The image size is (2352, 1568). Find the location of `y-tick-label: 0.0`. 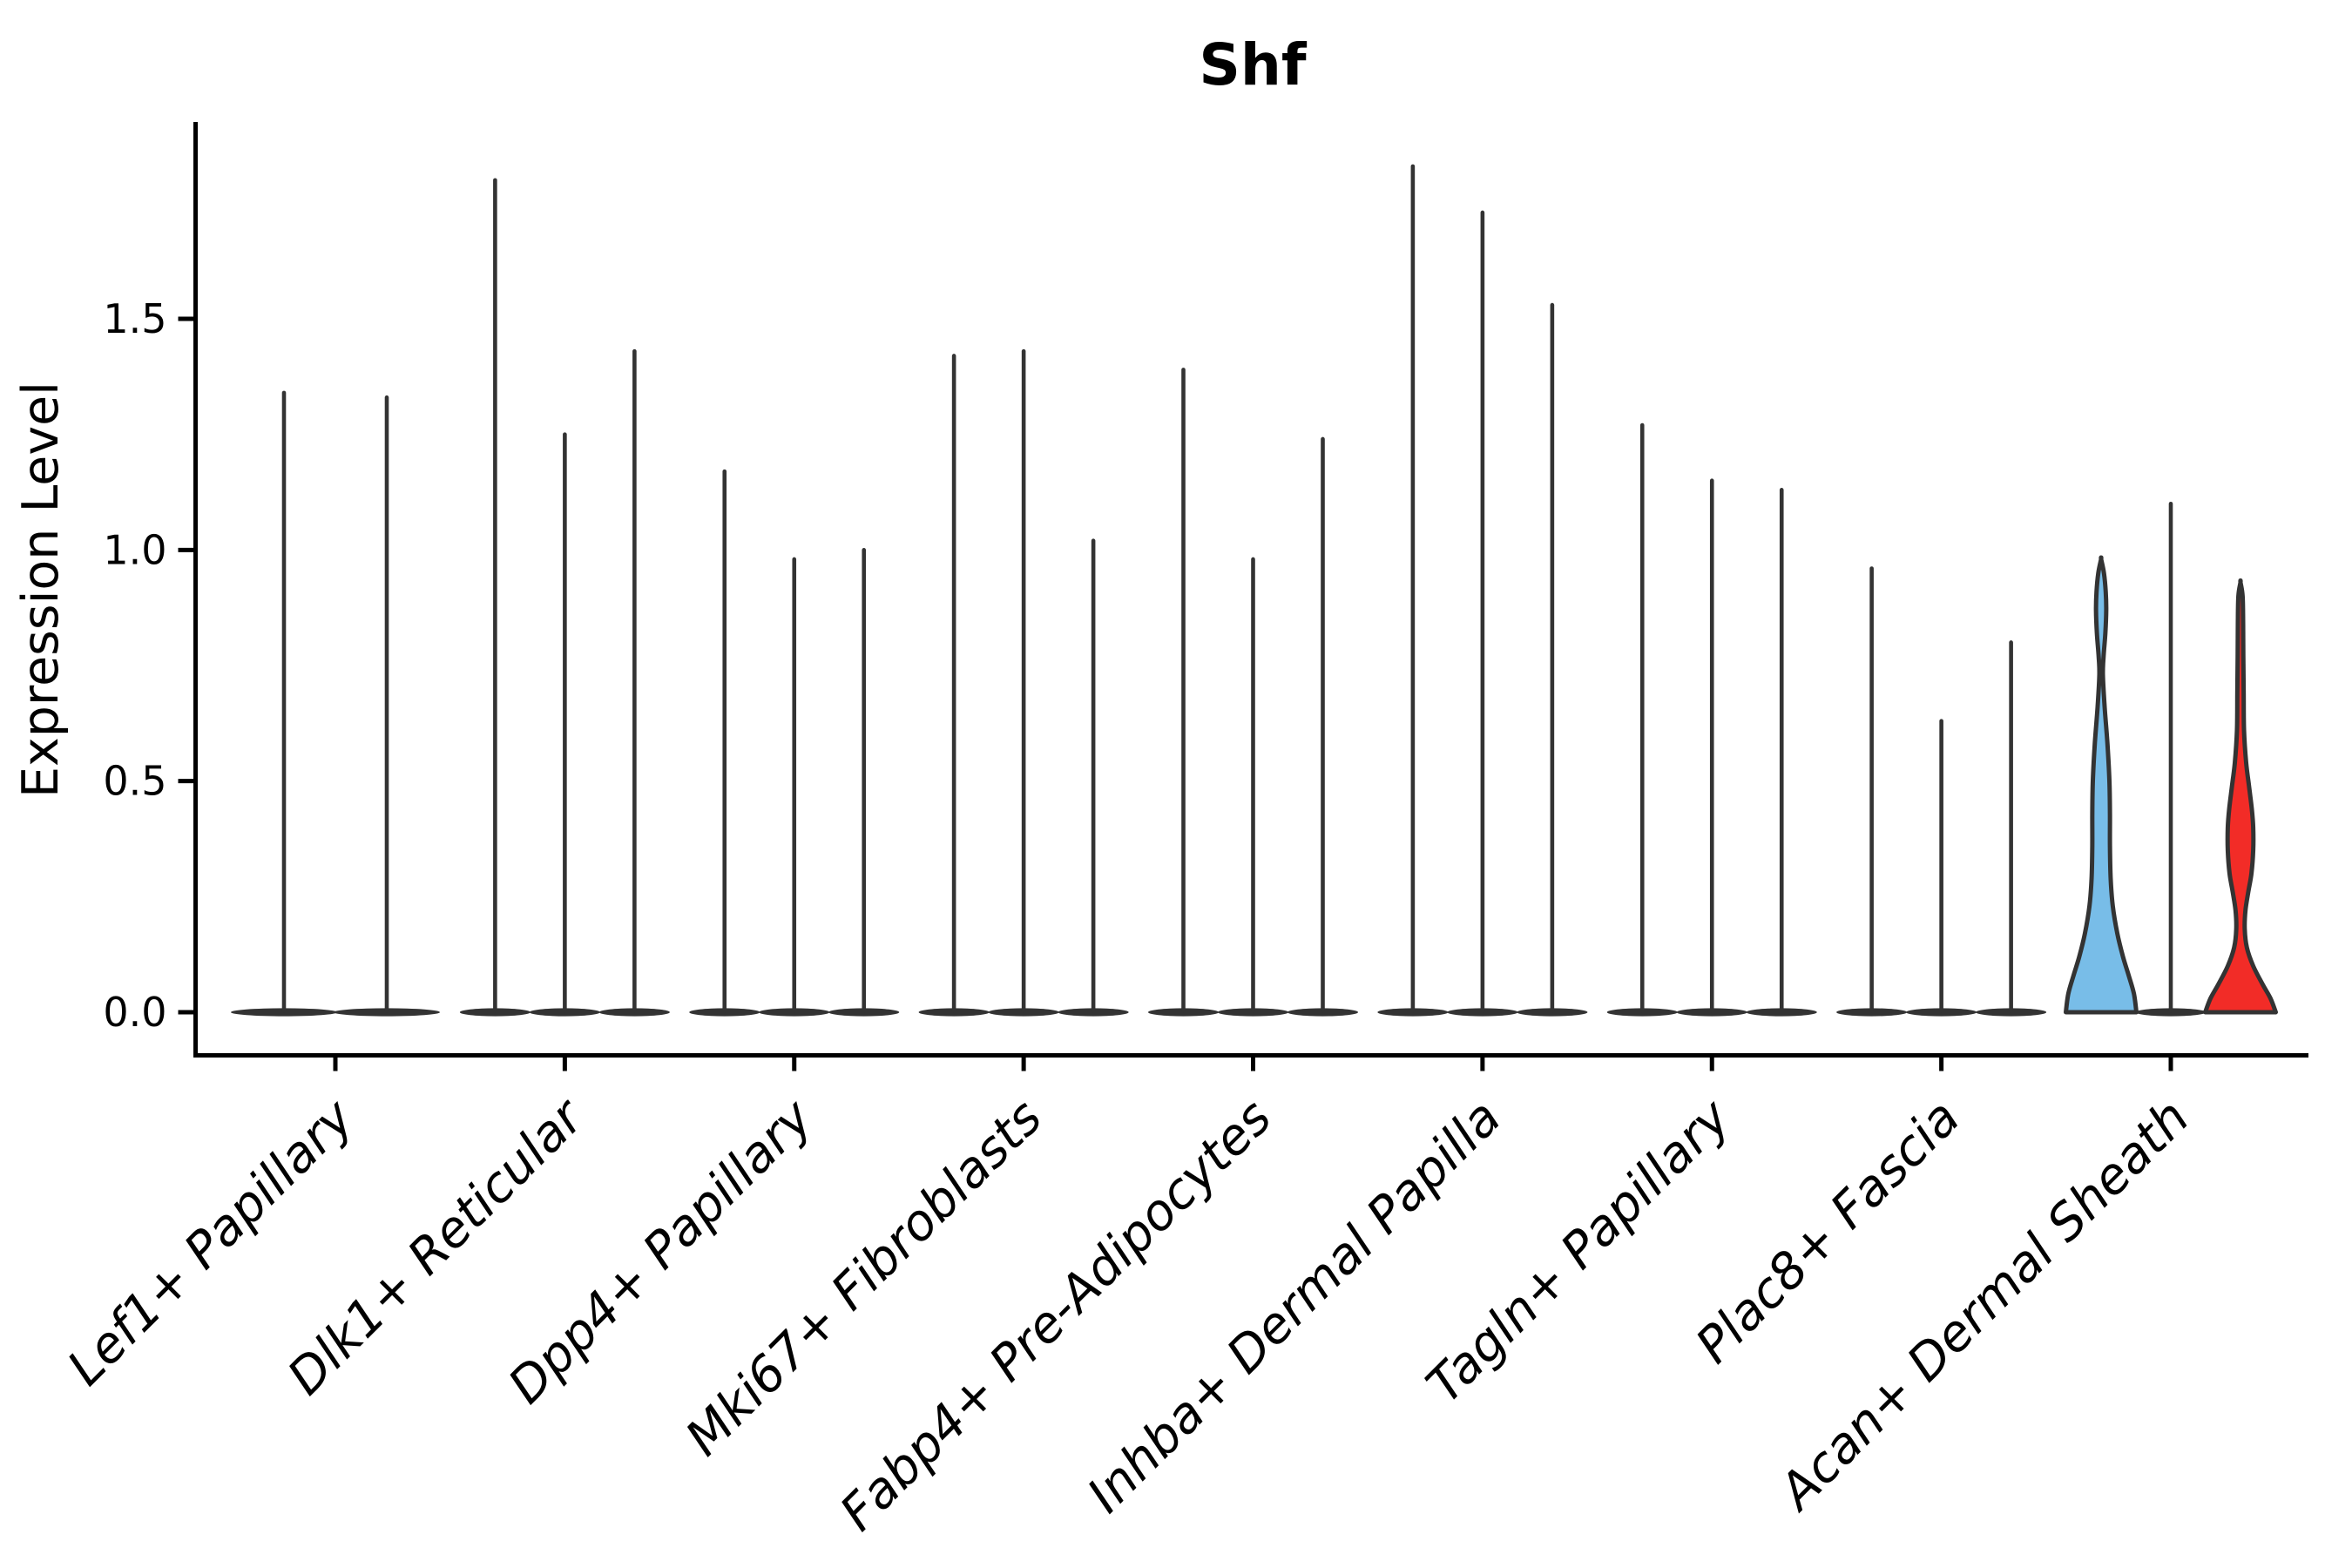

y-tick-label: 0.0 is located at coordinates (134, 1013).